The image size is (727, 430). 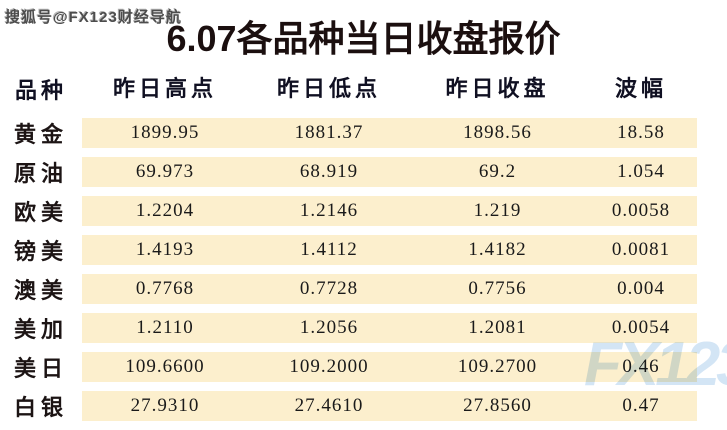 What do you see at coordinates (497, 288) in the screenshot?
I see `cell-close: 0.7756` at bounding box center [497, 288].